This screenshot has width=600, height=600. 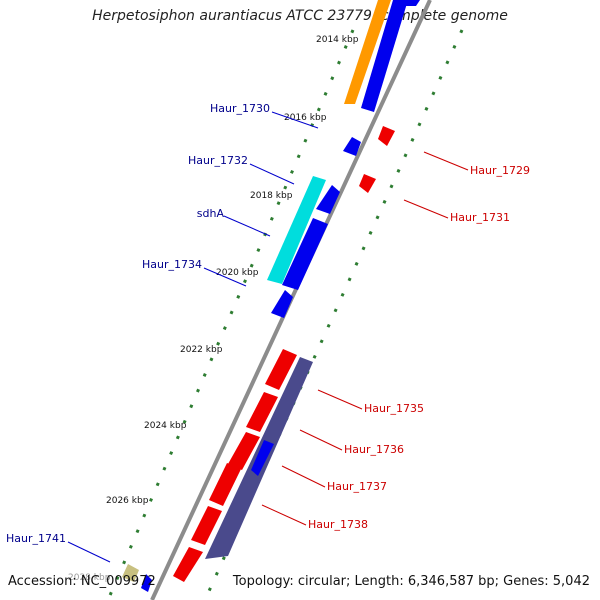 What do you see at coordinates (394, 408) in the screenshot?
I see `label-haur-1735: Haur_1735` at bounding box center [394, 408].